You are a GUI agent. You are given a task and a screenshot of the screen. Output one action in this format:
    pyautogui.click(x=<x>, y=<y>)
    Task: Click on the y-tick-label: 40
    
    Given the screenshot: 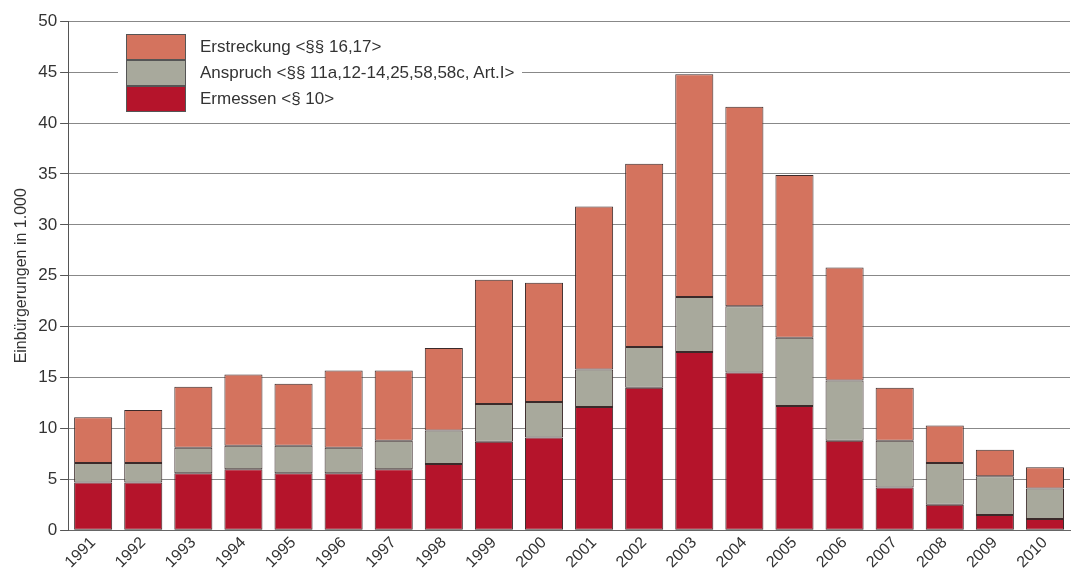 What is the action you would take?
    pyautogui.click(x=48, y=122)
    